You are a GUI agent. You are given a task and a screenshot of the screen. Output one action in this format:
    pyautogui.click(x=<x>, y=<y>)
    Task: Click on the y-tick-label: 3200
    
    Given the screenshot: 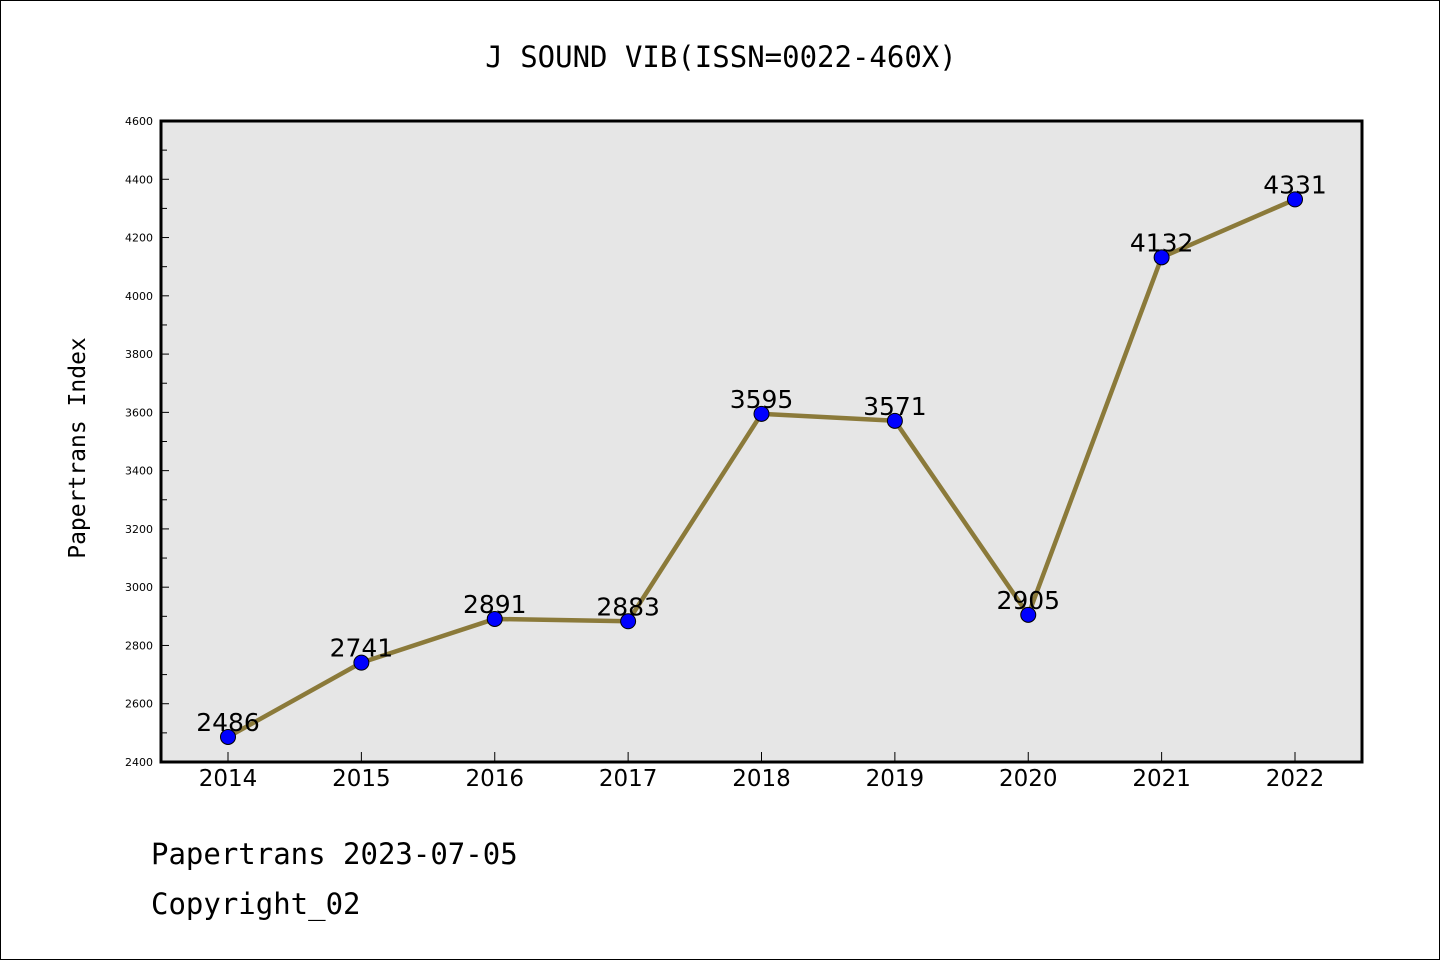 What is the action you would take?
    pyautogui.click(x=139, y=529)
    